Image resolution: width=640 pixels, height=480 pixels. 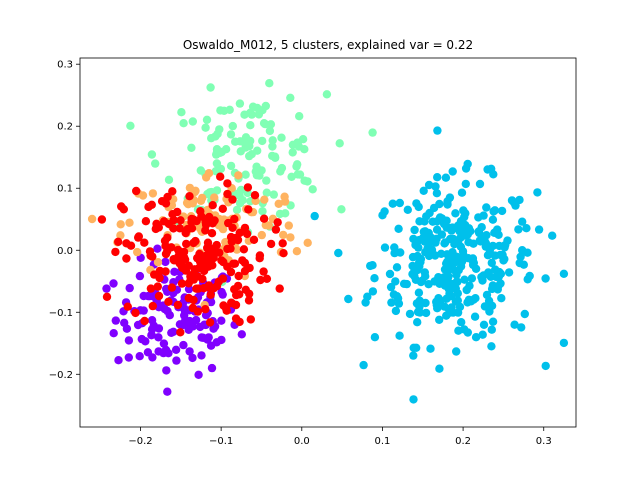 I want to click on x-tick-label: −0.1, so click(x=221, y=441).